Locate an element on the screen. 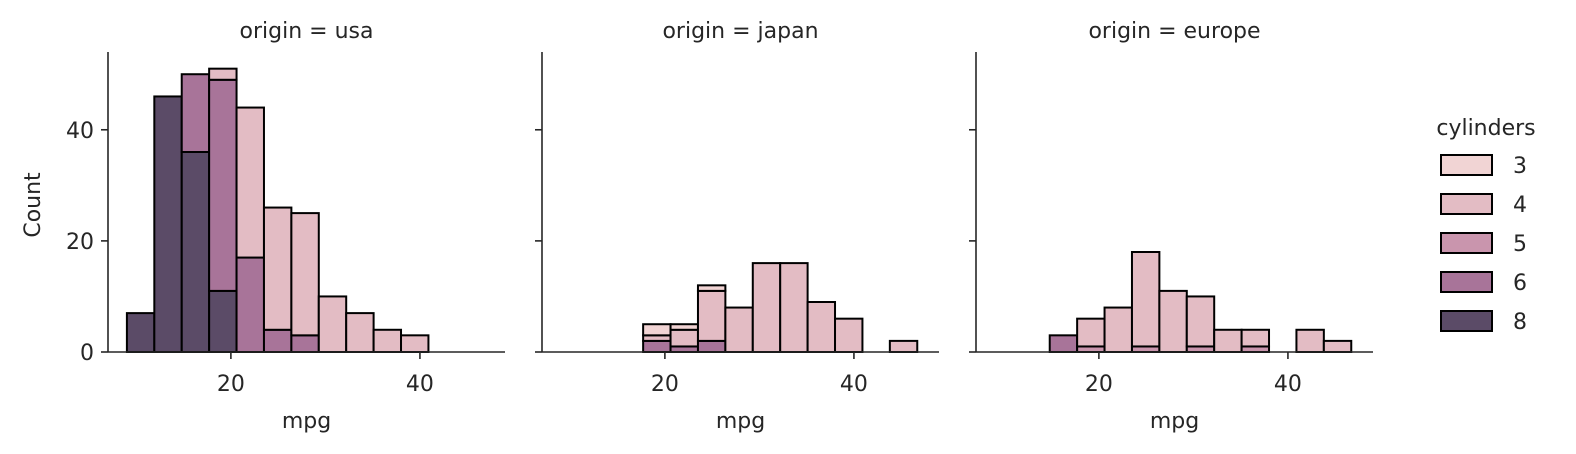 The width and height of the screenshot is (1576, 454). legend-label-5: 5 is located at coordinates (1520, 244).